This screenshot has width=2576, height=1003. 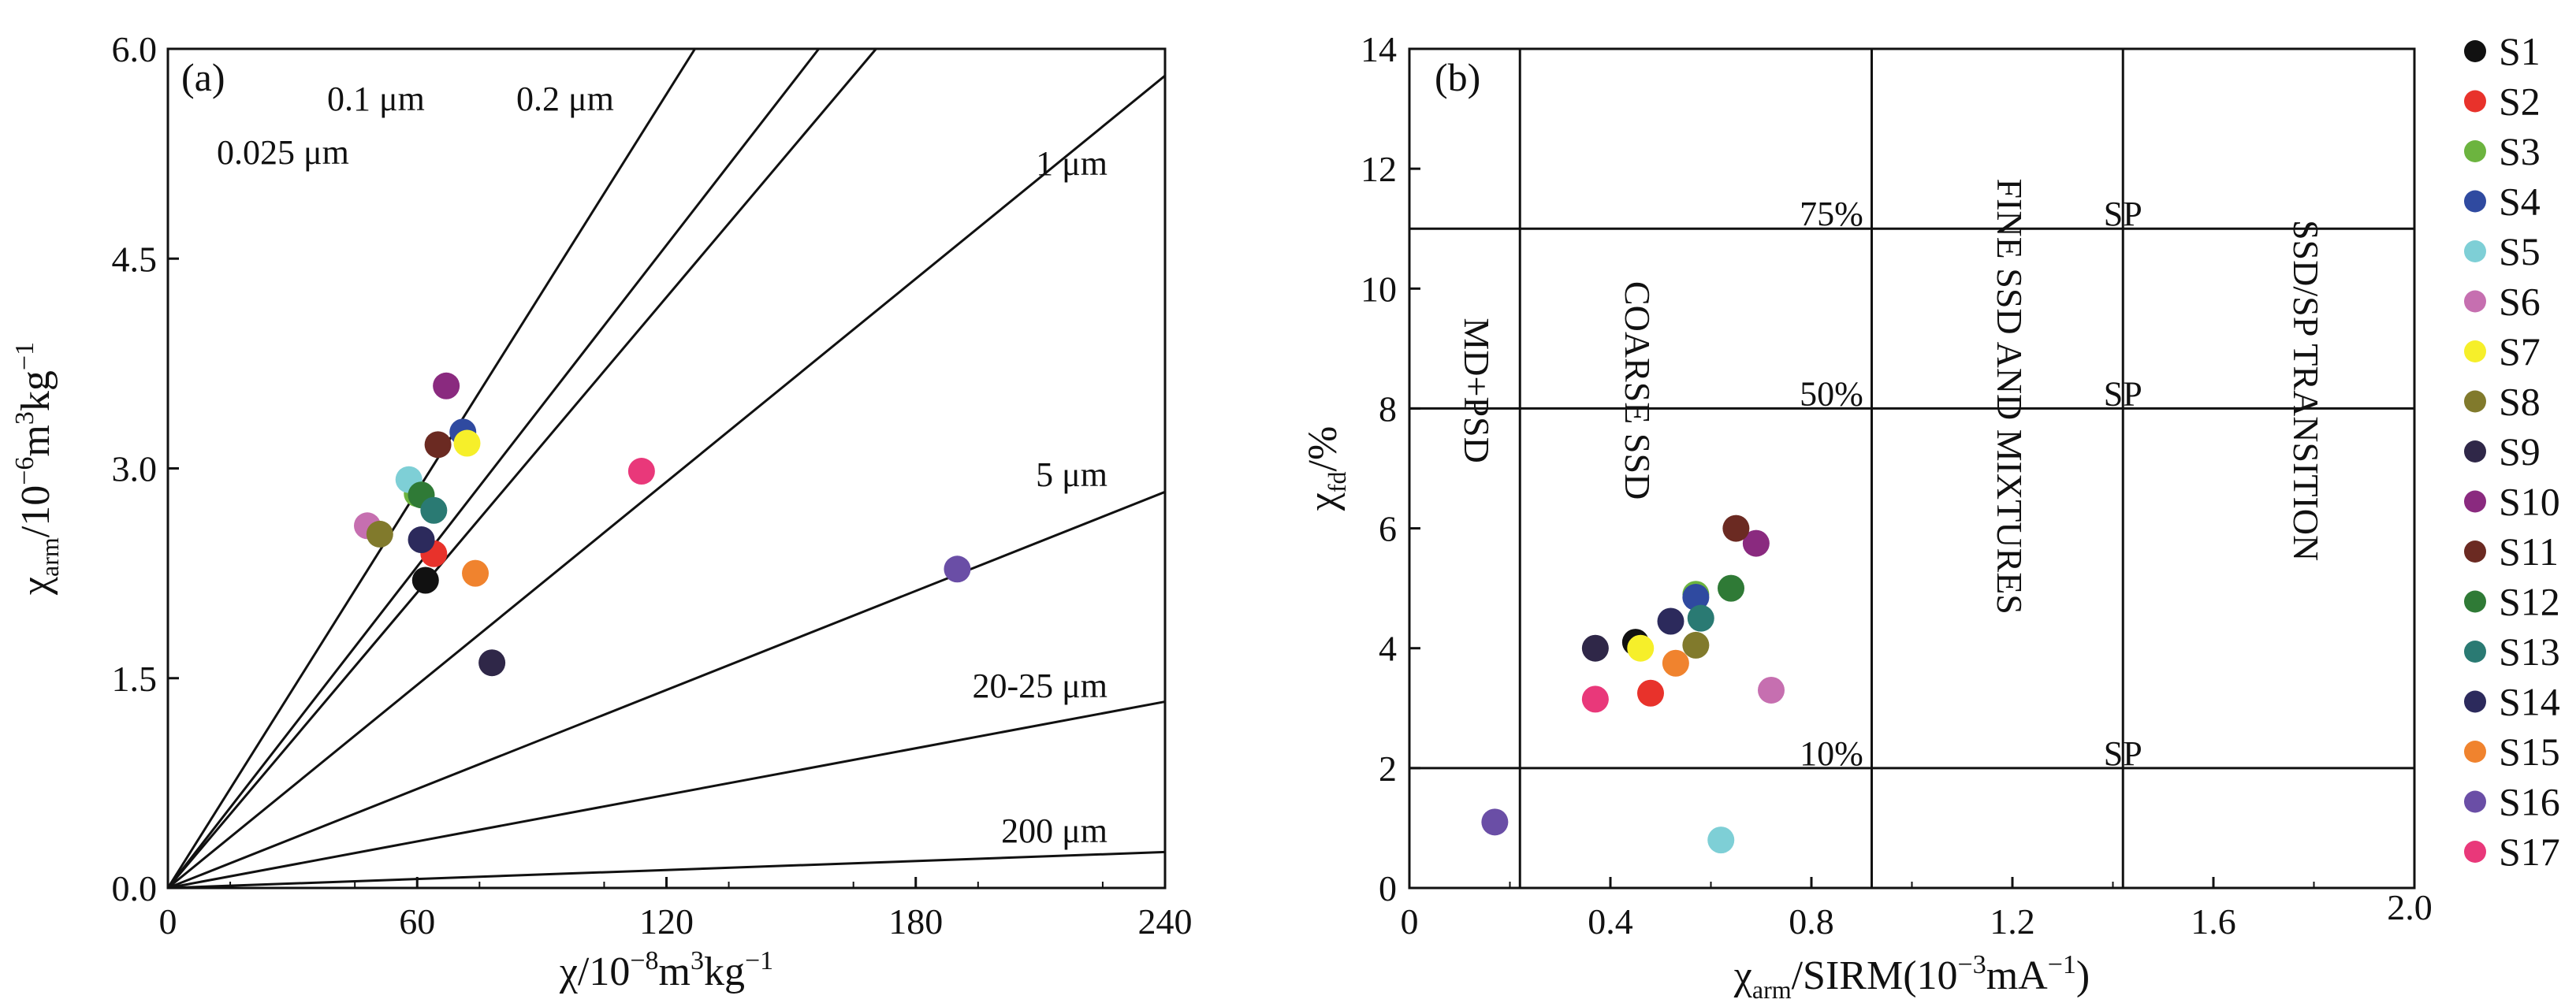 What do you see at coordinates (1495, 822) in the screenshot?
I see `data-point-s16` at bounding box center [1495, 822].